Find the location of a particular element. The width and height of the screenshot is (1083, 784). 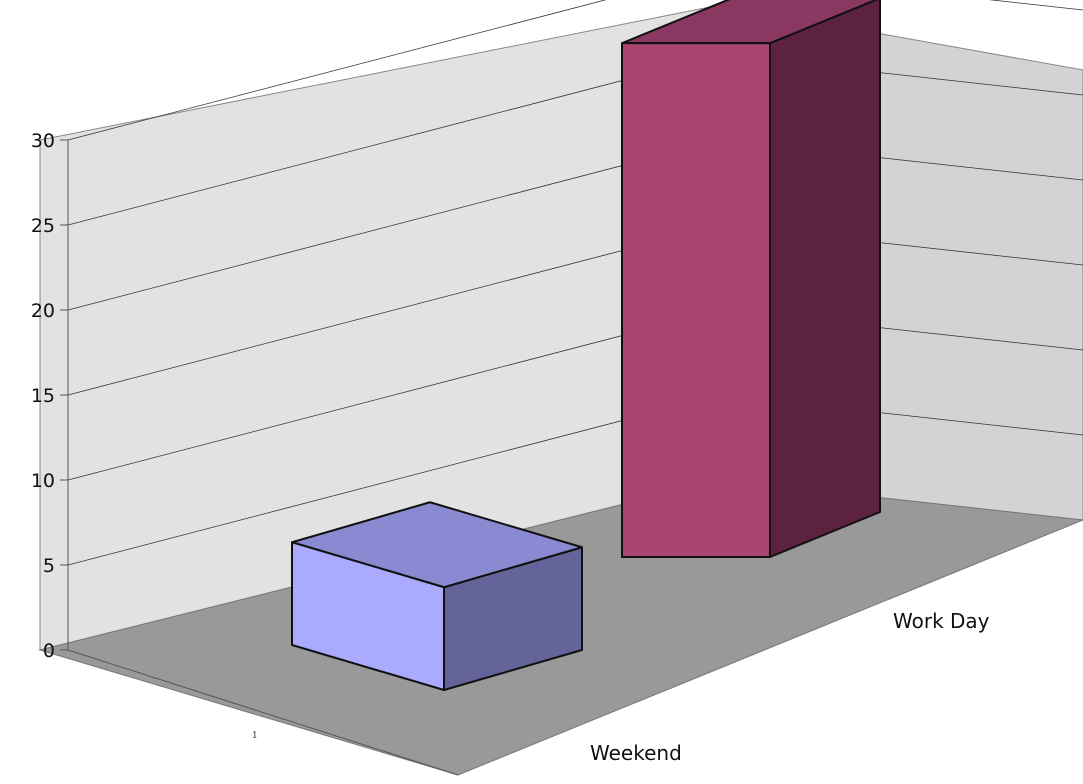

y-tick-label: 0 is located at coordinates (49, 651).